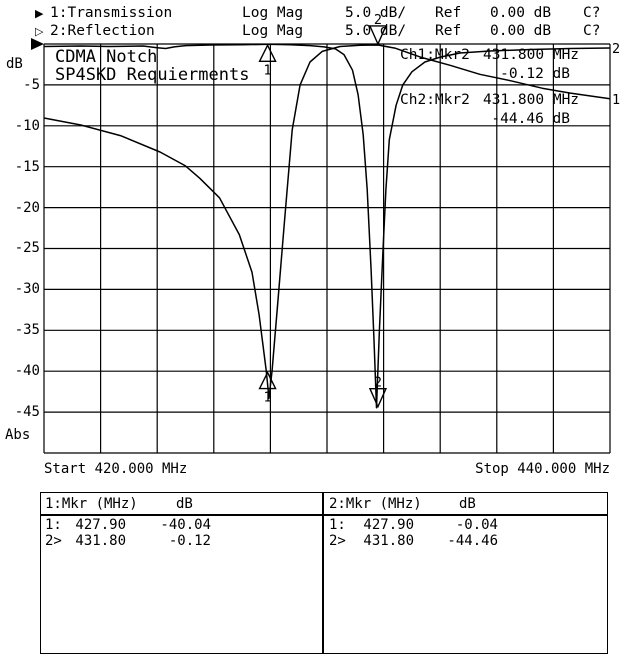 This screenshot has height=659, width=640. What do you see at coordinates (448, 13) in the screenshot?
I see `channel1-ref-label: Ref` at bounding box center [448, 13].